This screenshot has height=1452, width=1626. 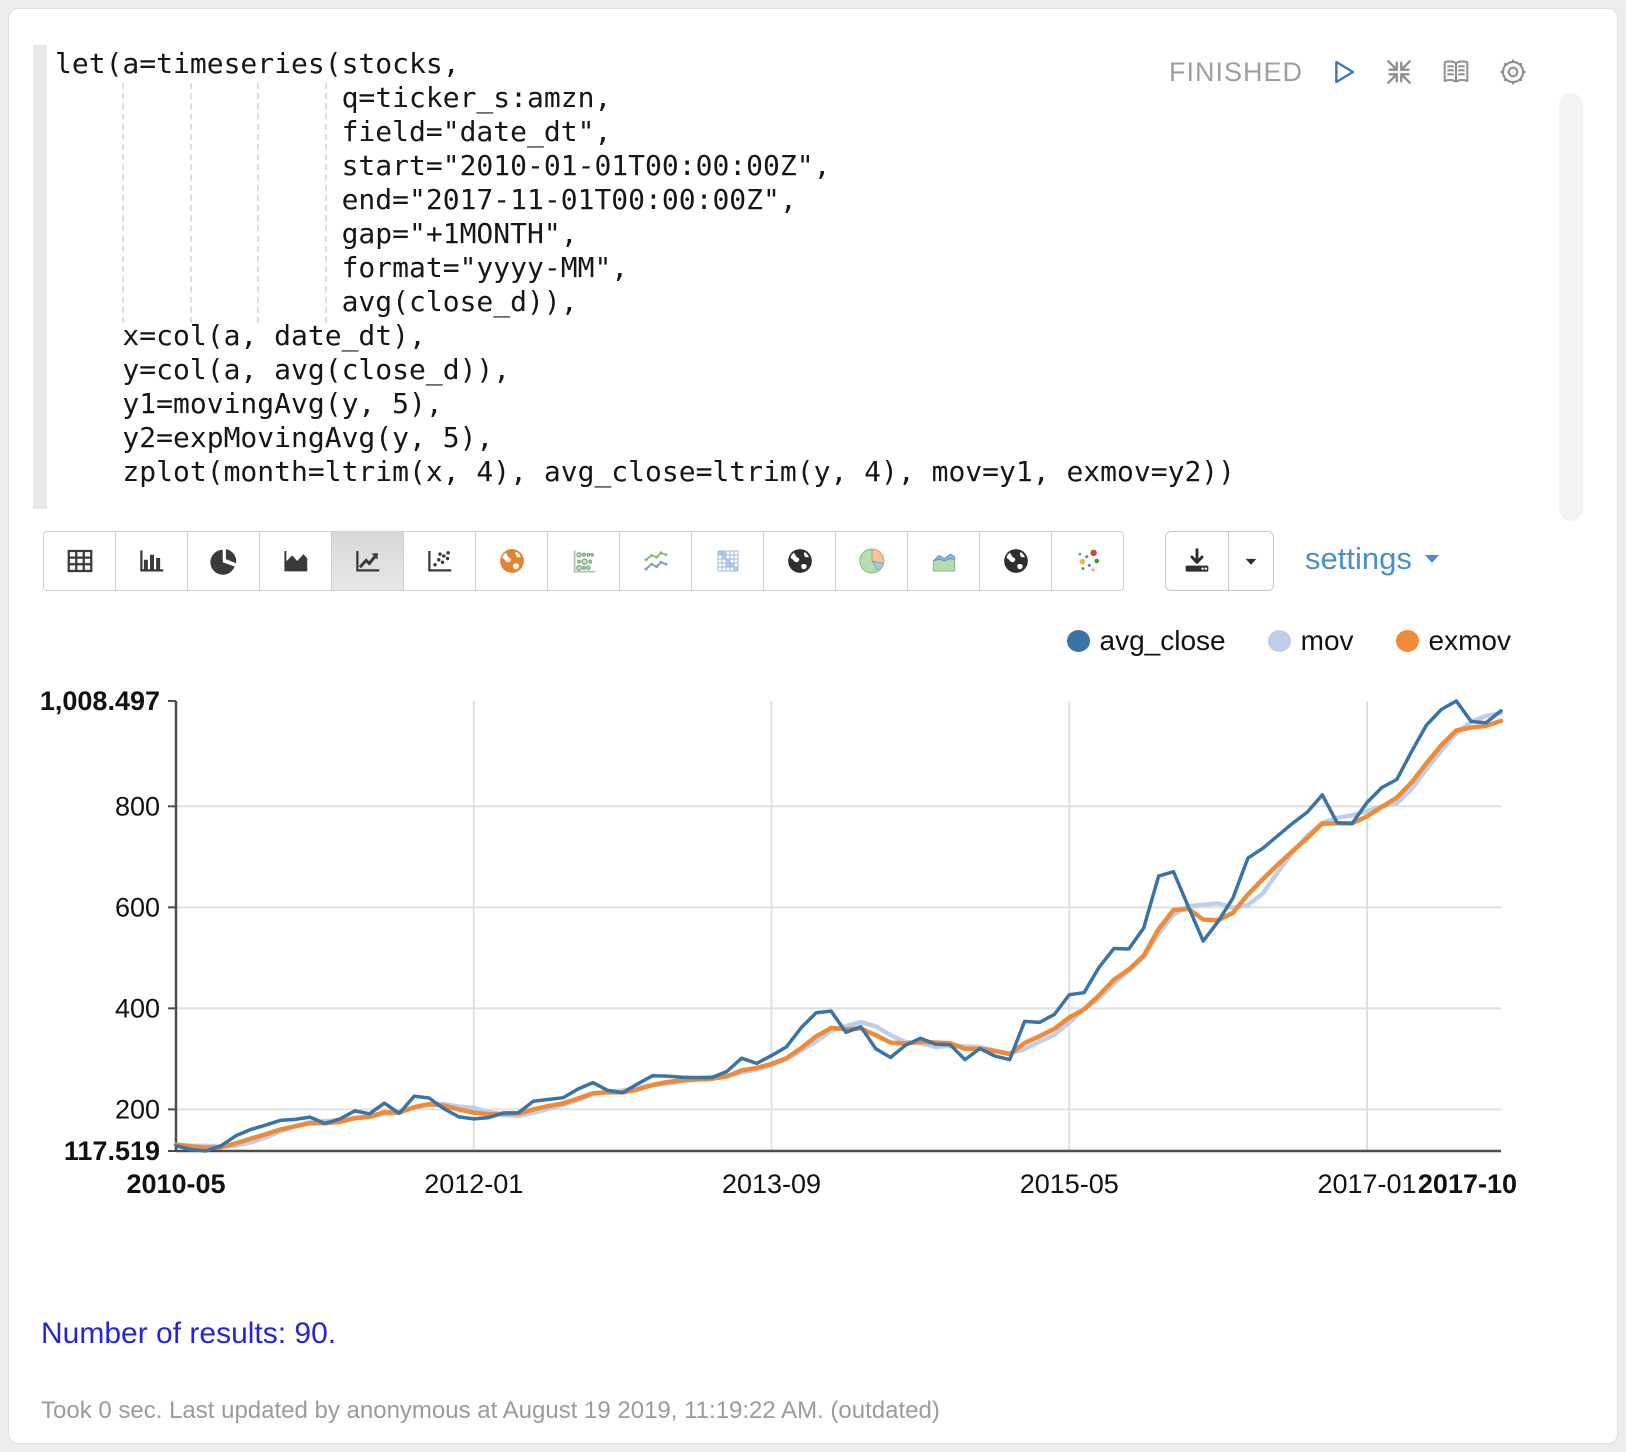 I want to click on y-tick-label: 400, so click(x=137, y=1008).